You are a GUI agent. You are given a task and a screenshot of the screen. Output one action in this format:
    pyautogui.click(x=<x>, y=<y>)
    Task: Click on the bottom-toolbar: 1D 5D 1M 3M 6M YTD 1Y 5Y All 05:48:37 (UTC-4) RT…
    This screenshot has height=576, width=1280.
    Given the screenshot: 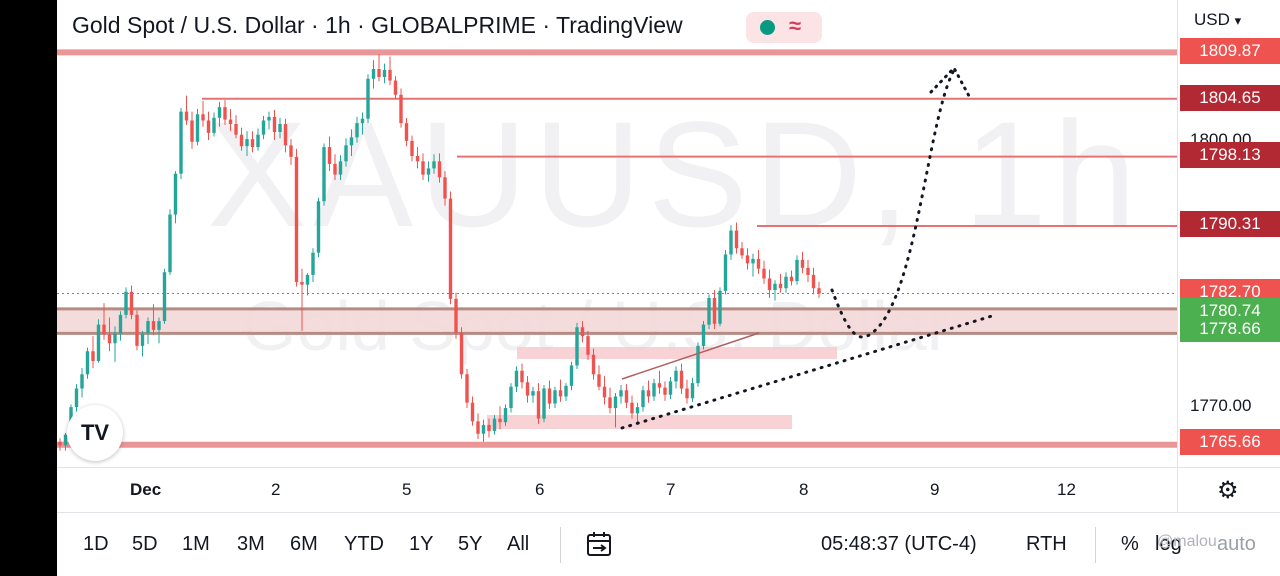 What is the action you would take?
    pyautogui.click(x=668, y=544)
    